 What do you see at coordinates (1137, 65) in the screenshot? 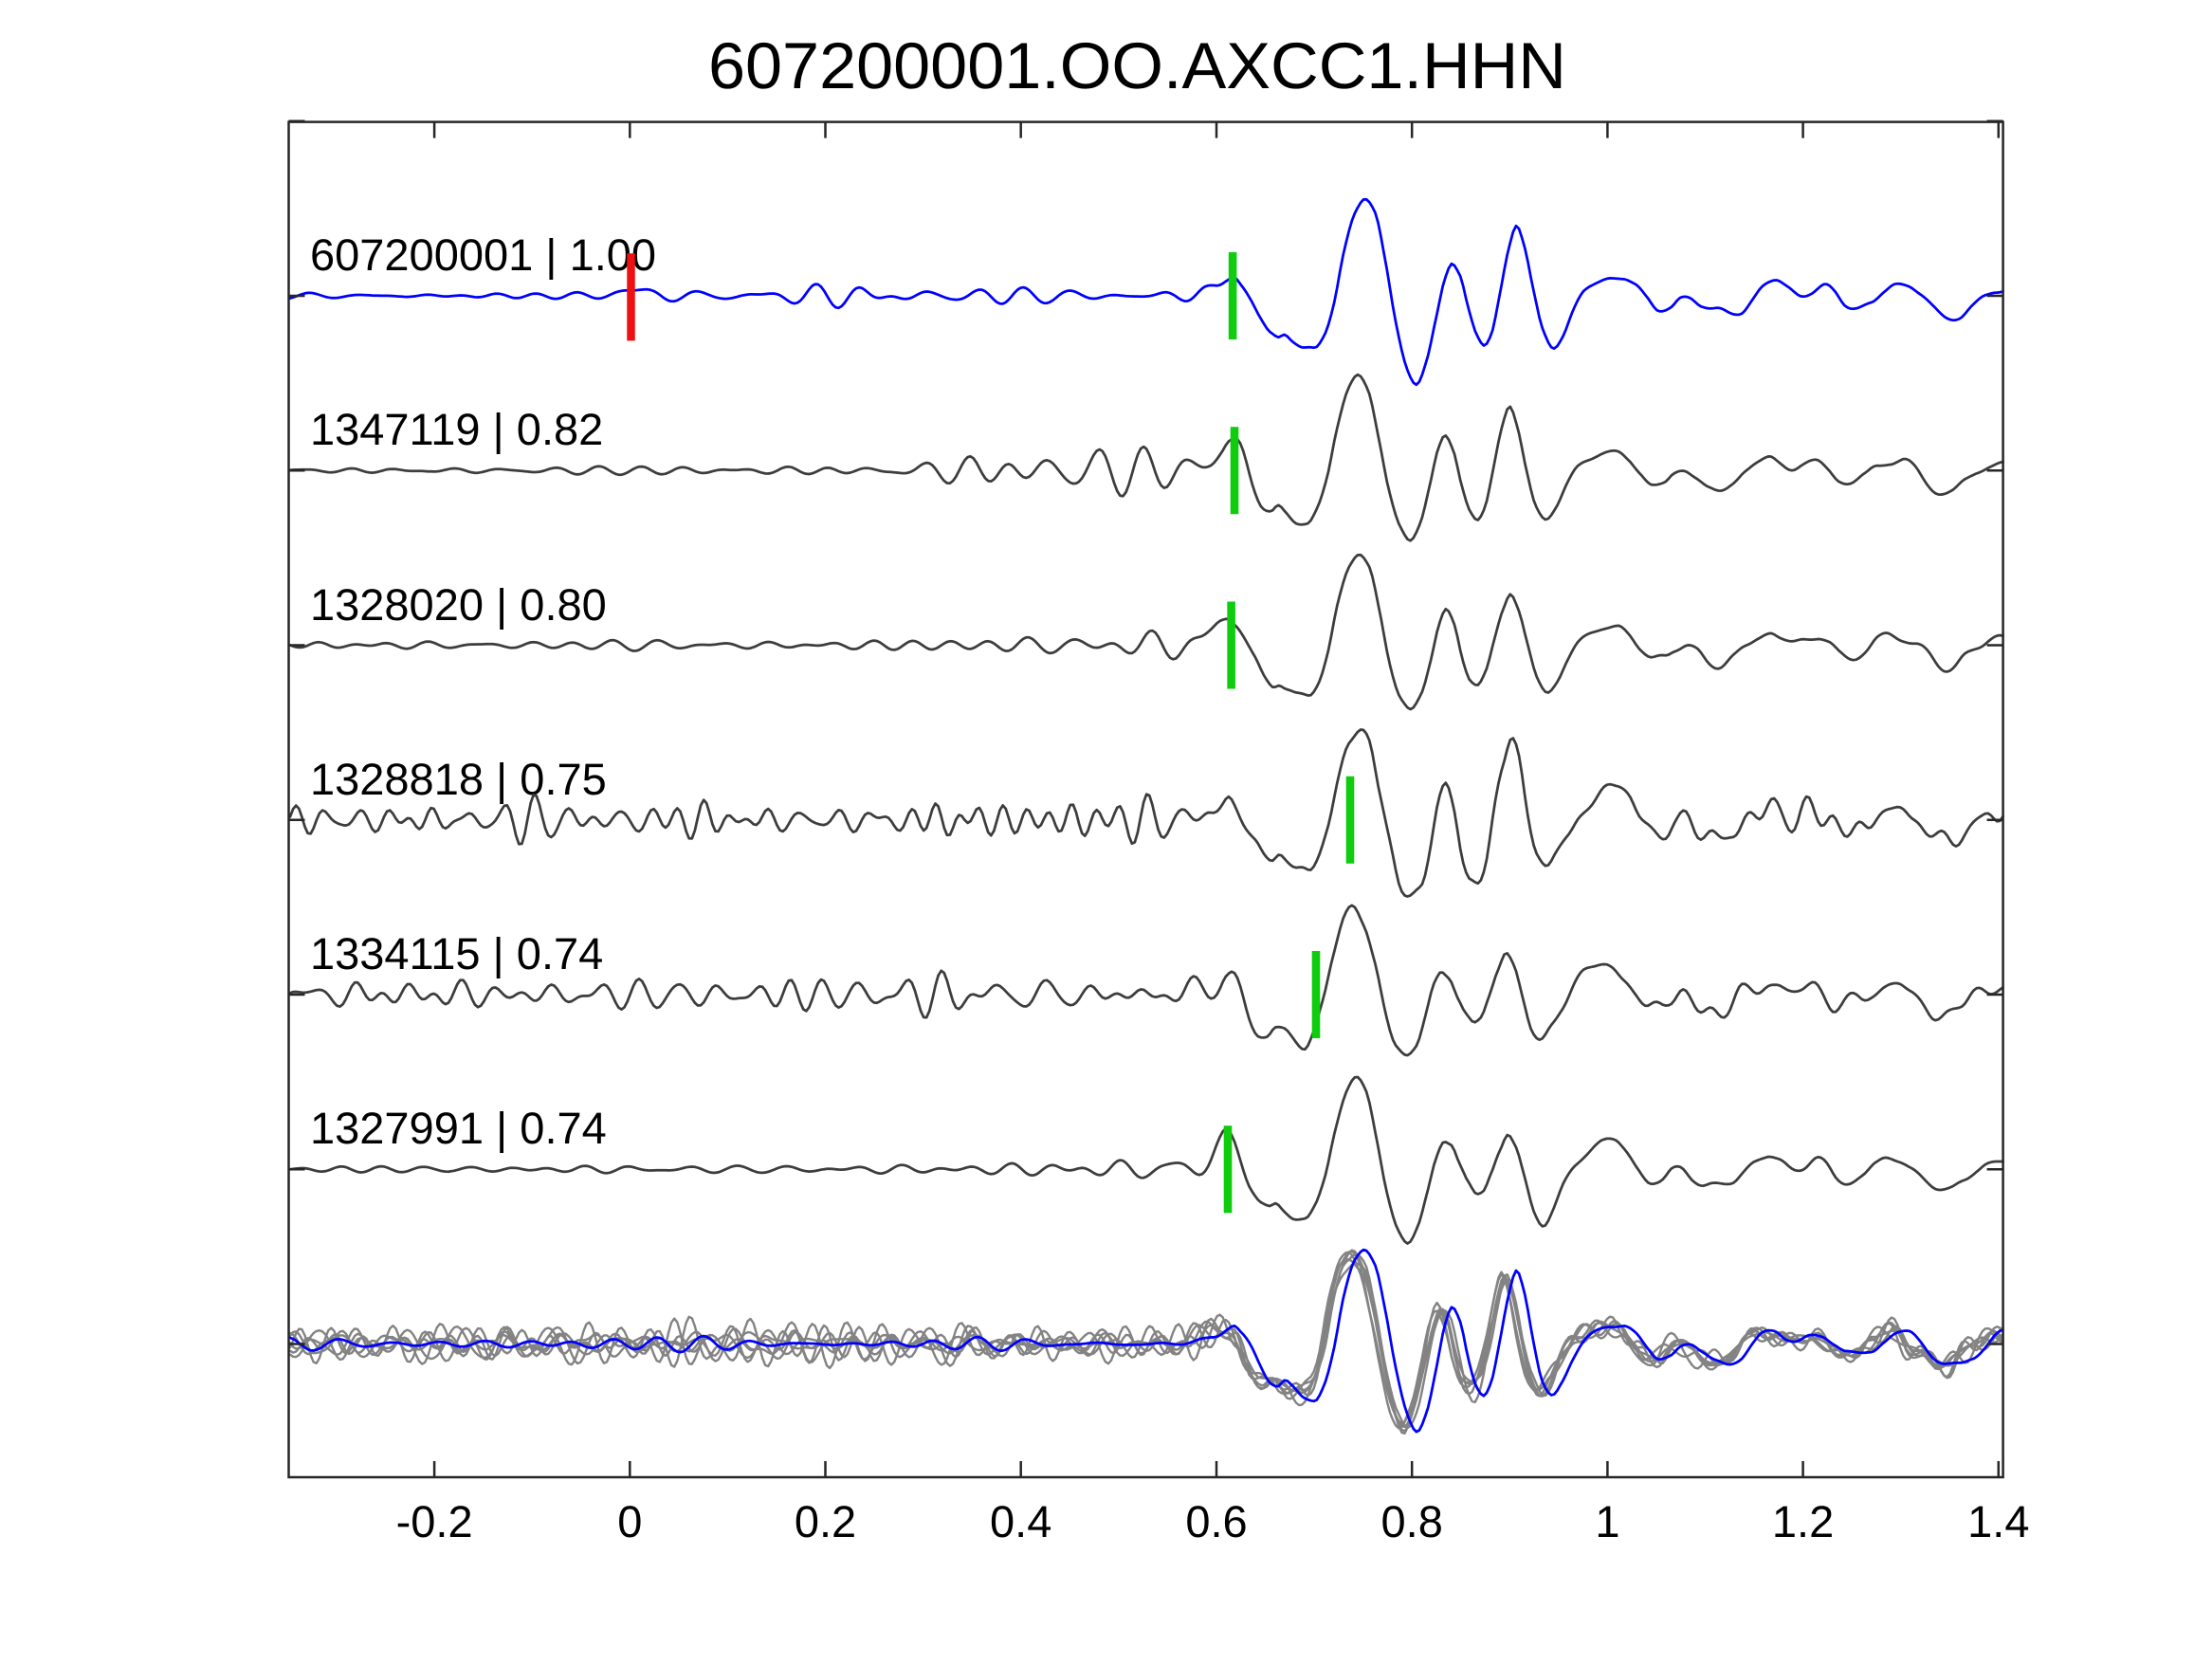
I see `svg-text: 607200001.OO.AXCC1.HHN` at bounding box center [1137, 65].